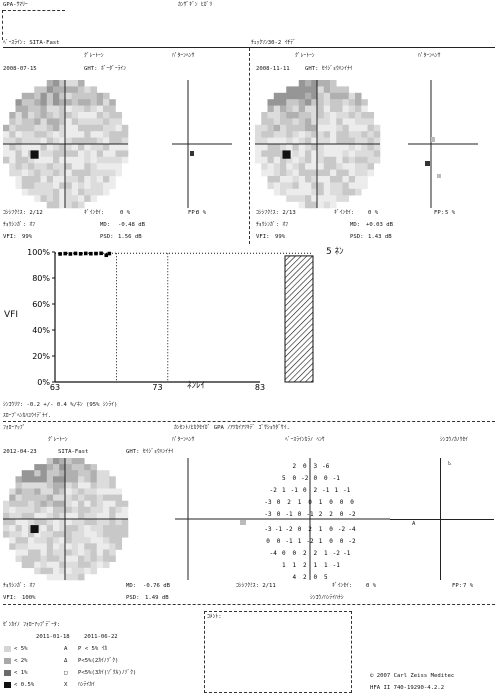  I want to click on followup-no-progress: ｼﾝｺｳﾉﾊﾝﾃｲﾊﾅｼ, so click(327, 598).